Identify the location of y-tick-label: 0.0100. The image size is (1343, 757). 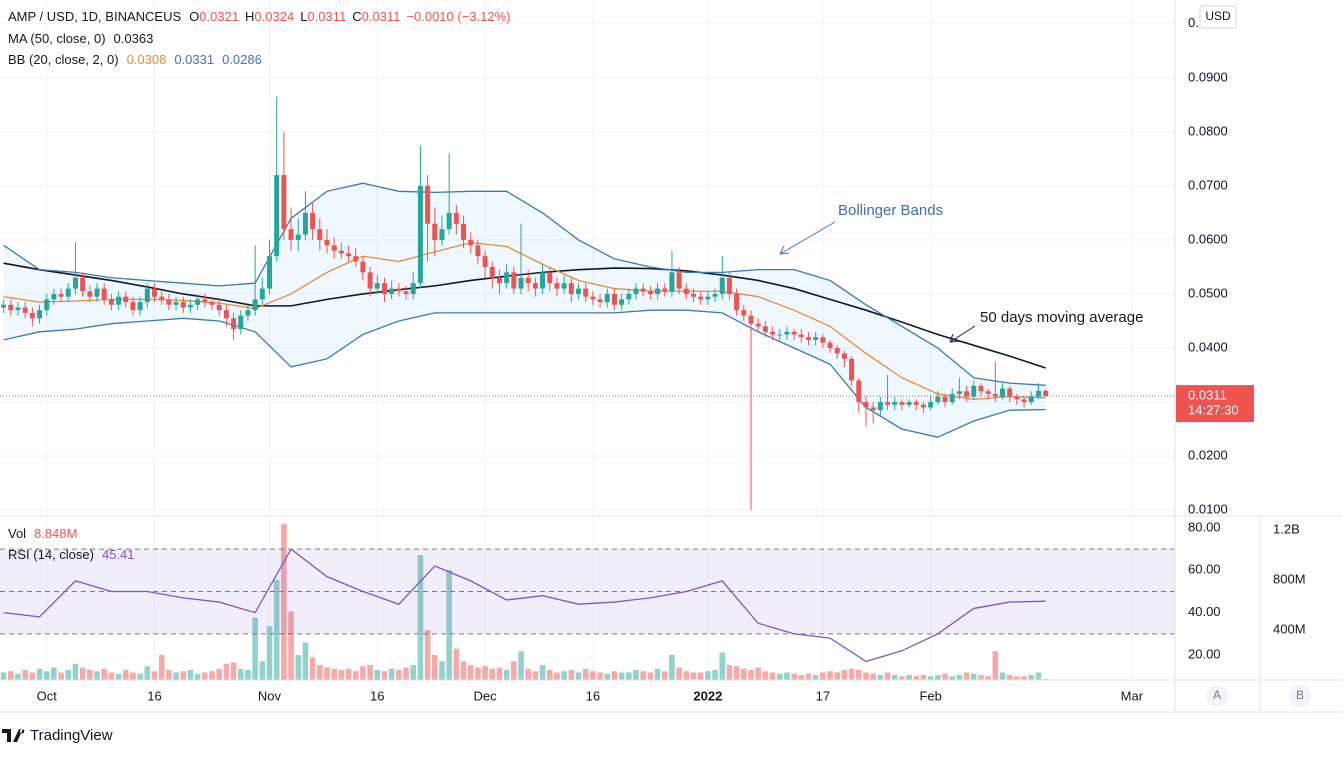
(1208, 509).